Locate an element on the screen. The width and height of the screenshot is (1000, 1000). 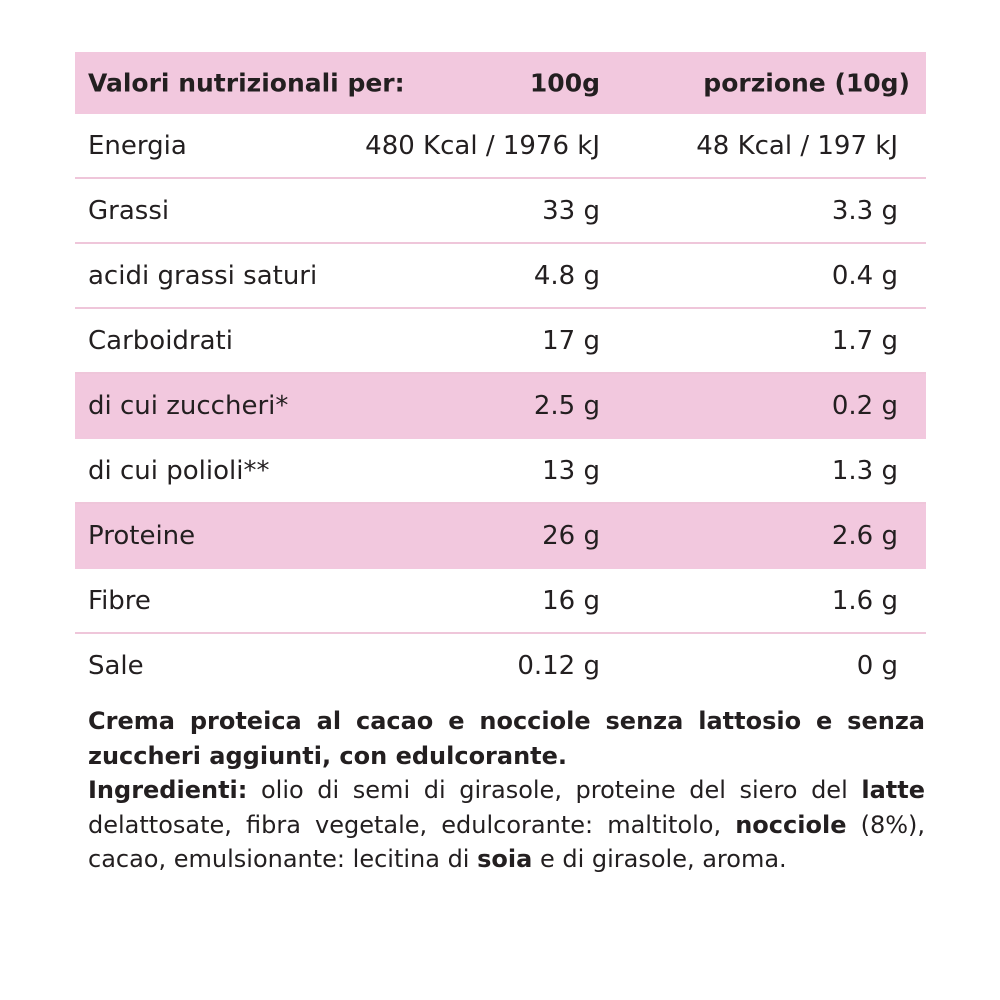
value-100g: 4.8 g is located at coordinates (566, 275).